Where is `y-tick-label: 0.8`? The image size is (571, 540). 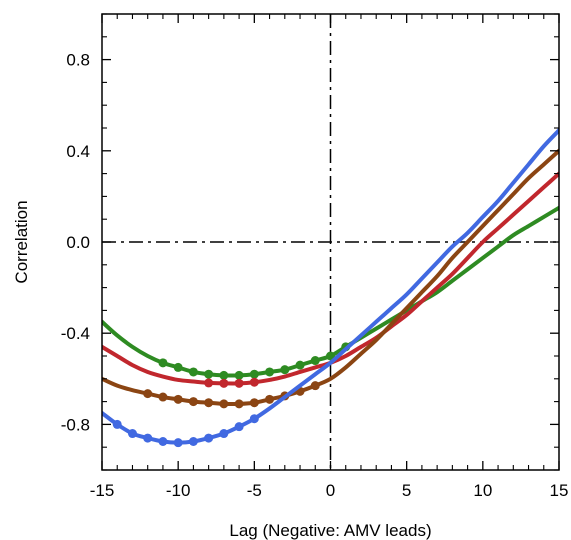
y-tick-label: 0.8 is located at coordinates (78, 60).